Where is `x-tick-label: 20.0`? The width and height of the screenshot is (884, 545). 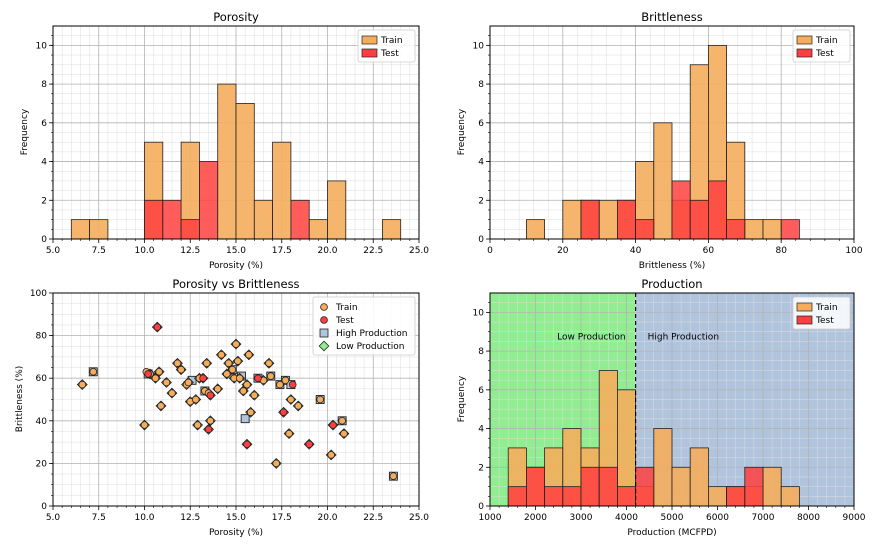 x-tick-label: 20.0 is located at coordinates (327, 251).